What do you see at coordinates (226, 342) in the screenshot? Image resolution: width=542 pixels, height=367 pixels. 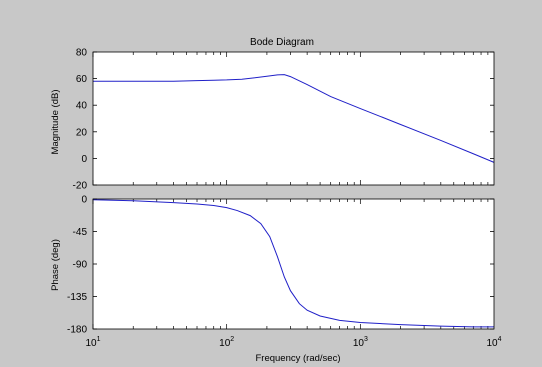 I see `frequency-tick-label: 10²` at bounding box center [226, 342].